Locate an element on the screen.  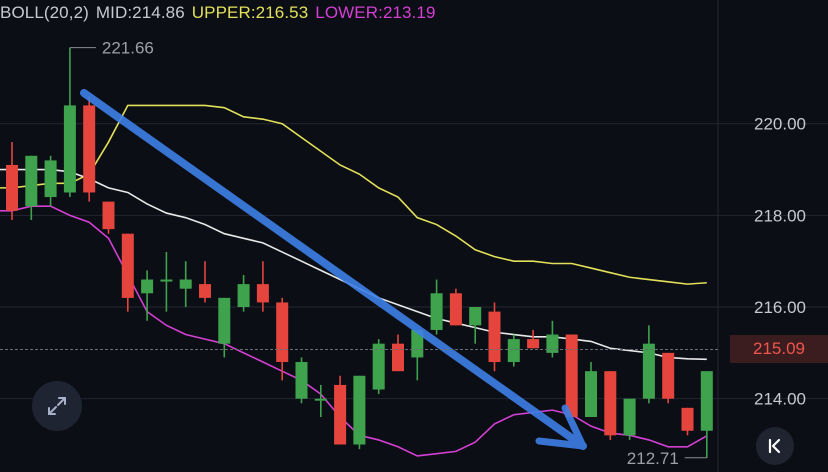
current-price-tag: 215.09 is located at coordinates (779, 348).